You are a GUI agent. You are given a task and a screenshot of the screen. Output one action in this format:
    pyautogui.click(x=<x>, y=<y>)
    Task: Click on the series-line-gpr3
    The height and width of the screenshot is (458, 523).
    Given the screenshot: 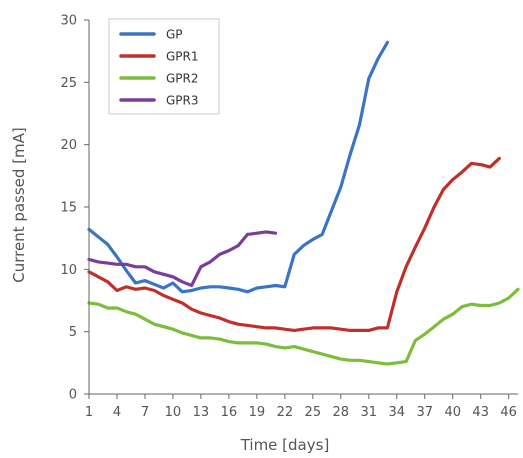 What is the action you would take?
    pyautogui.click(x=182, y=259)
    